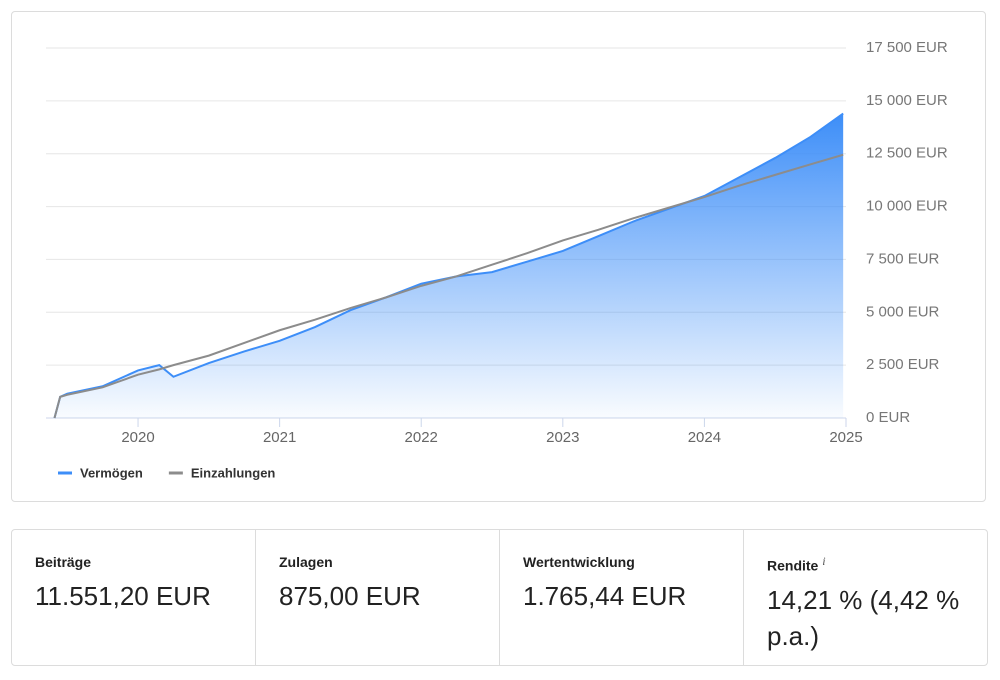 The height and width of the screenshot is (680, 1000). What do you see at coordinates (863, 617) in the screenshot?
I see `stat-value: 14,21 % (4,42 % p.a.)` at bounding box center [863, 617].